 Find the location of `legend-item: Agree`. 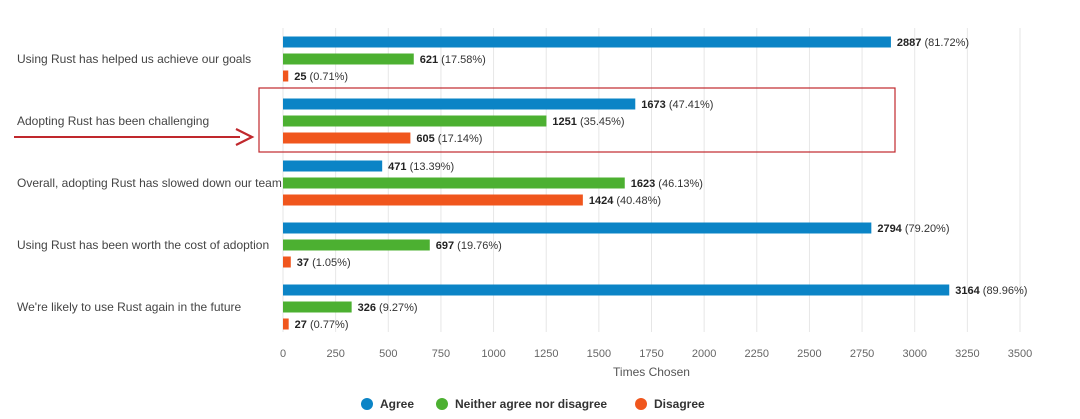

legend-item: Agree is located at coordinates (387, 404).